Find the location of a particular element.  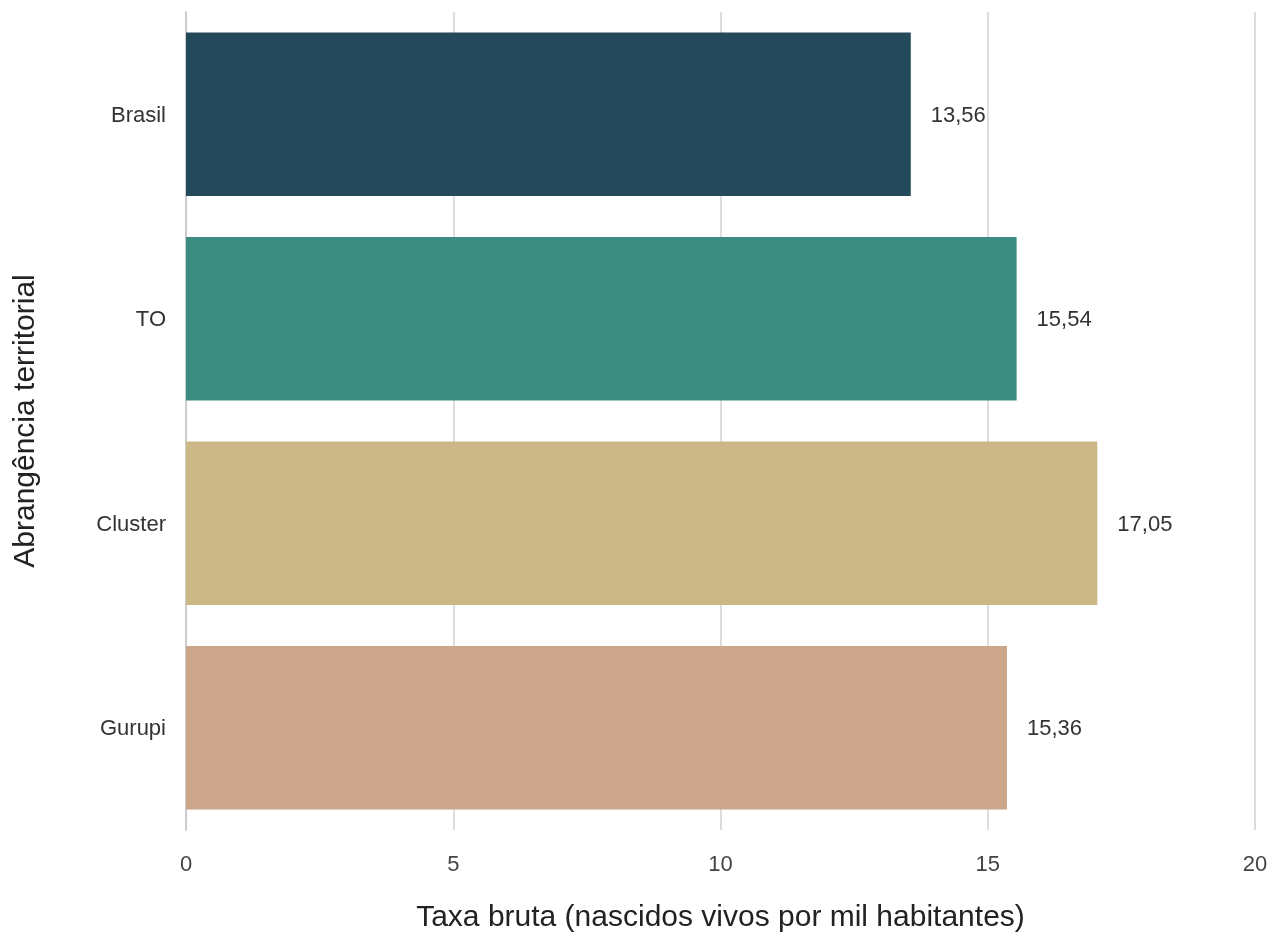

data-label: 13,56 is located at coordinates (958, 114).